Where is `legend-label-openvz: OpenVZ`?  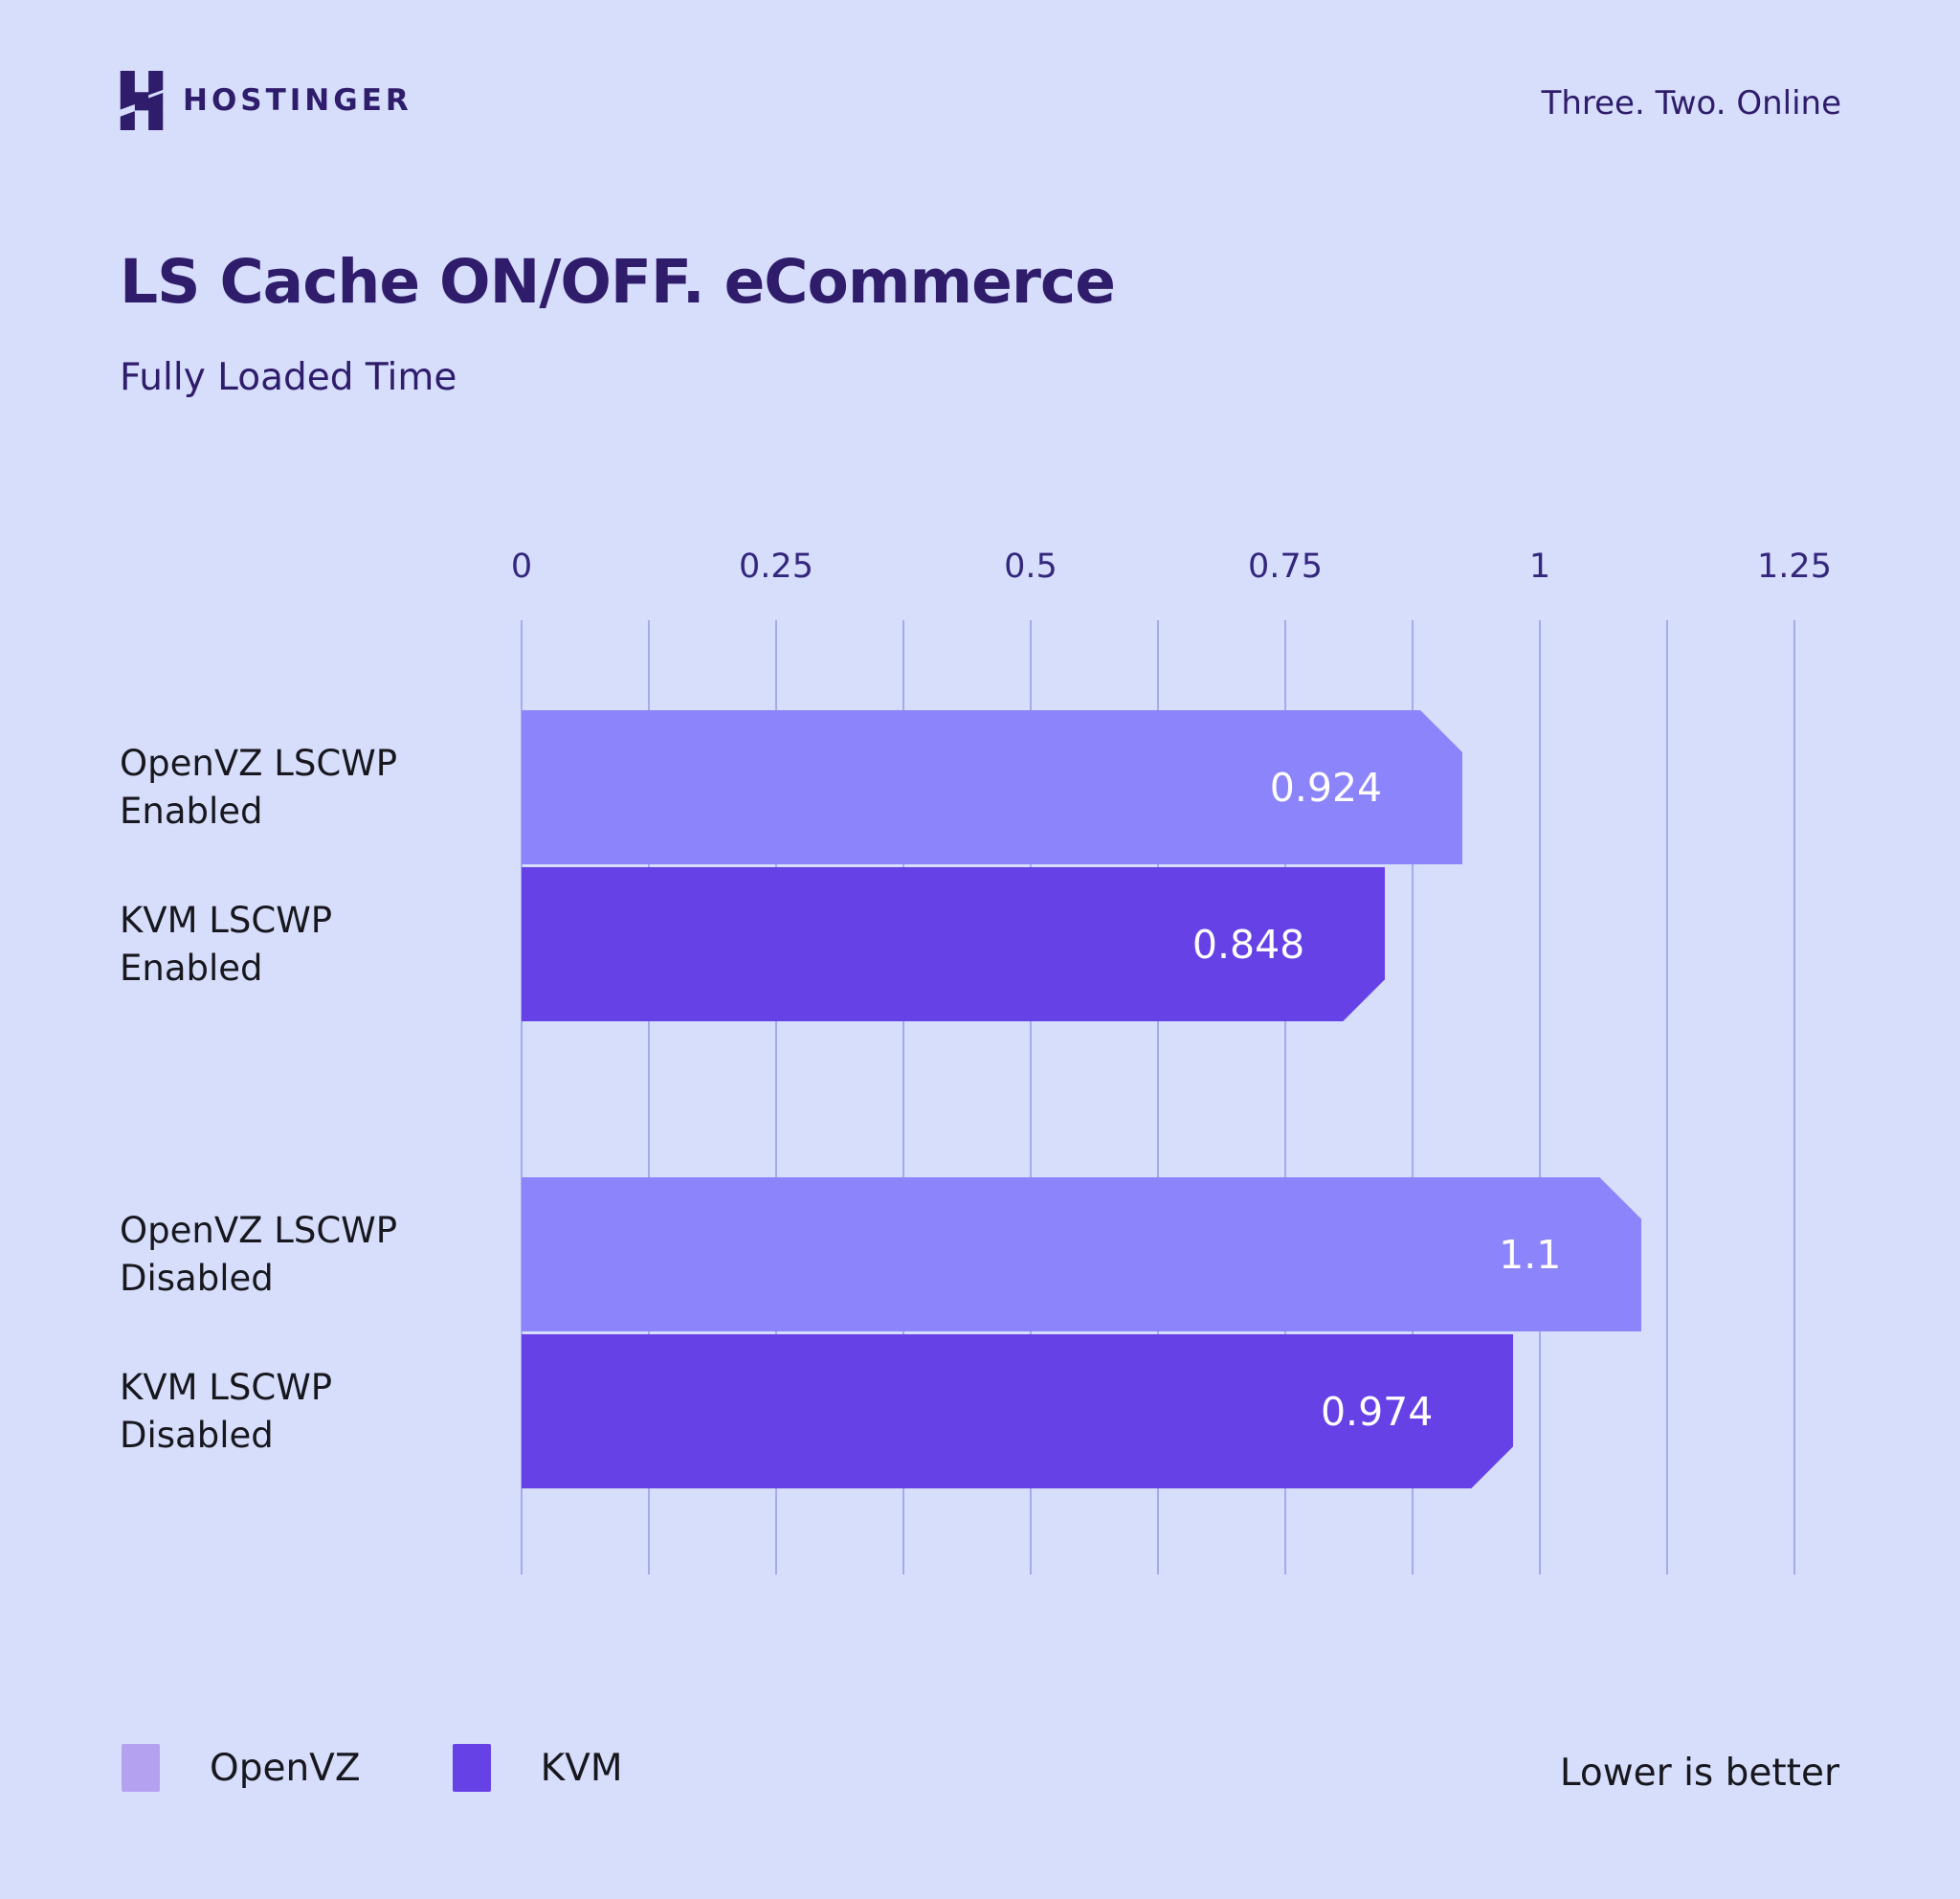
legend-label-openvz: OpenVZ is located at coordinates (286, 1768).